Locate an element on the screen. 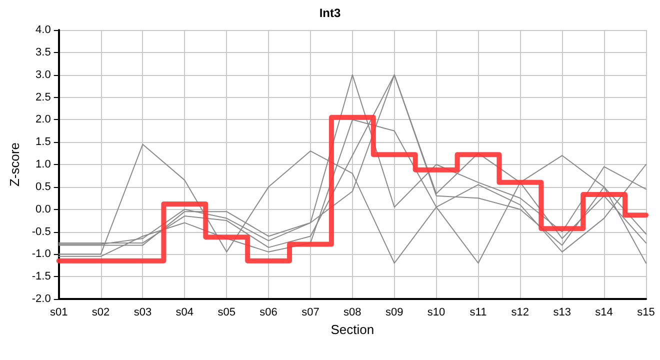 The height and width of the screenshot is (360, 660). x-tick-label: s02 is located at coordinates (101, 312).